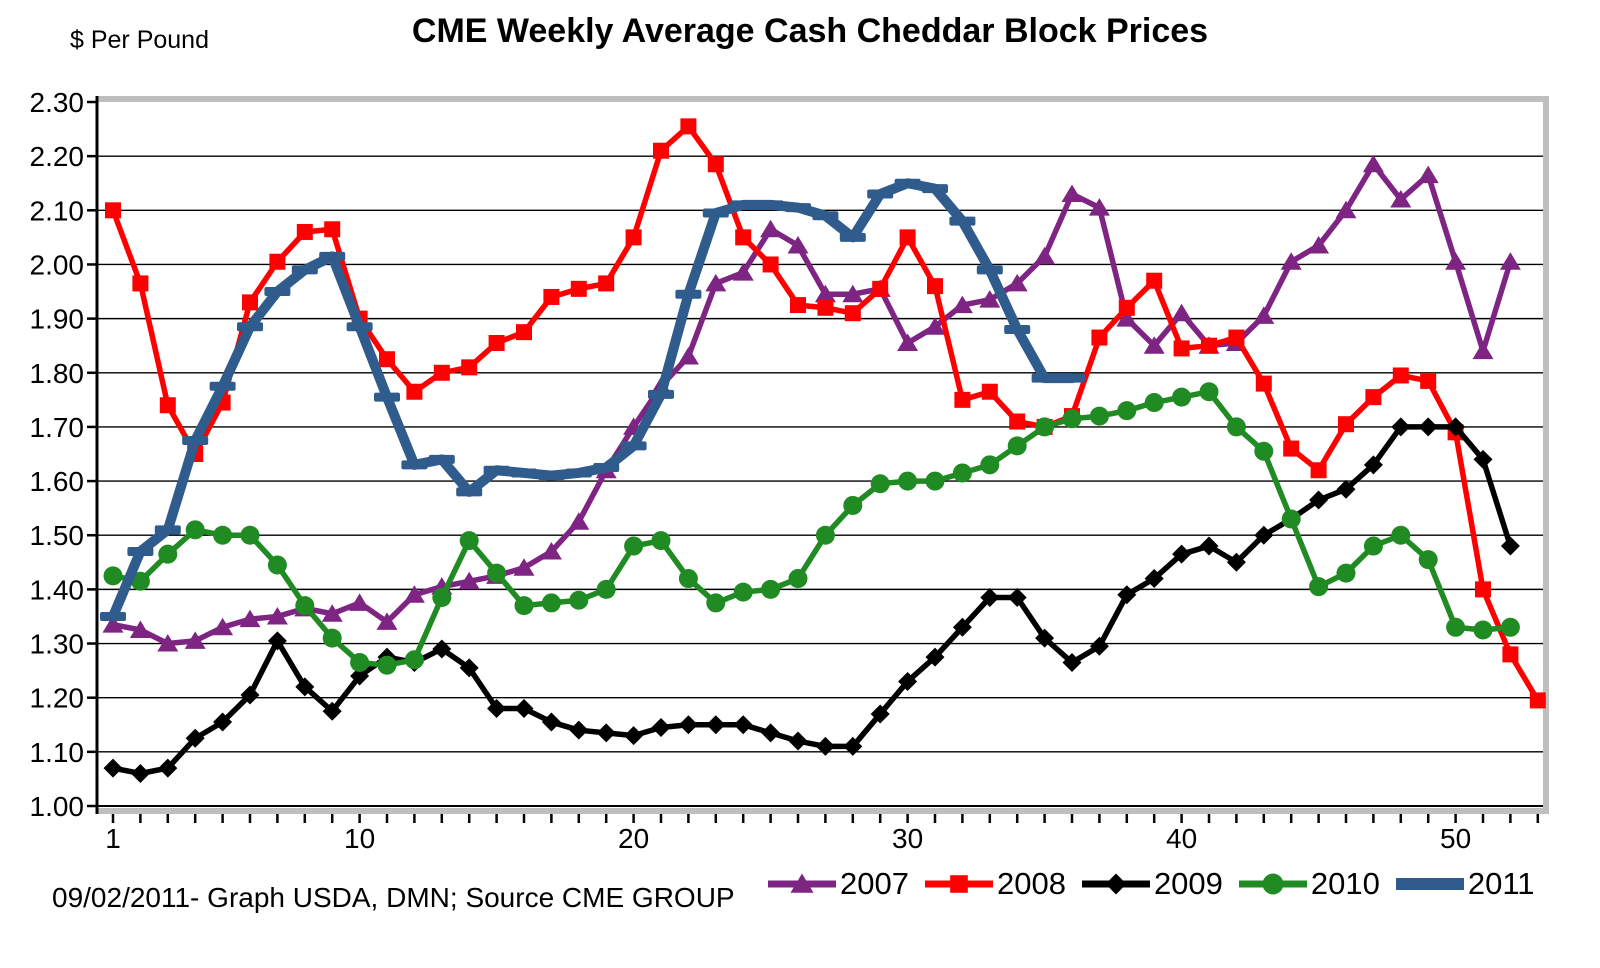 Image resolution: width=1600 pixels, height=968 pixels. I want to click on y-tick-label: 1.10, so click(57, 752).